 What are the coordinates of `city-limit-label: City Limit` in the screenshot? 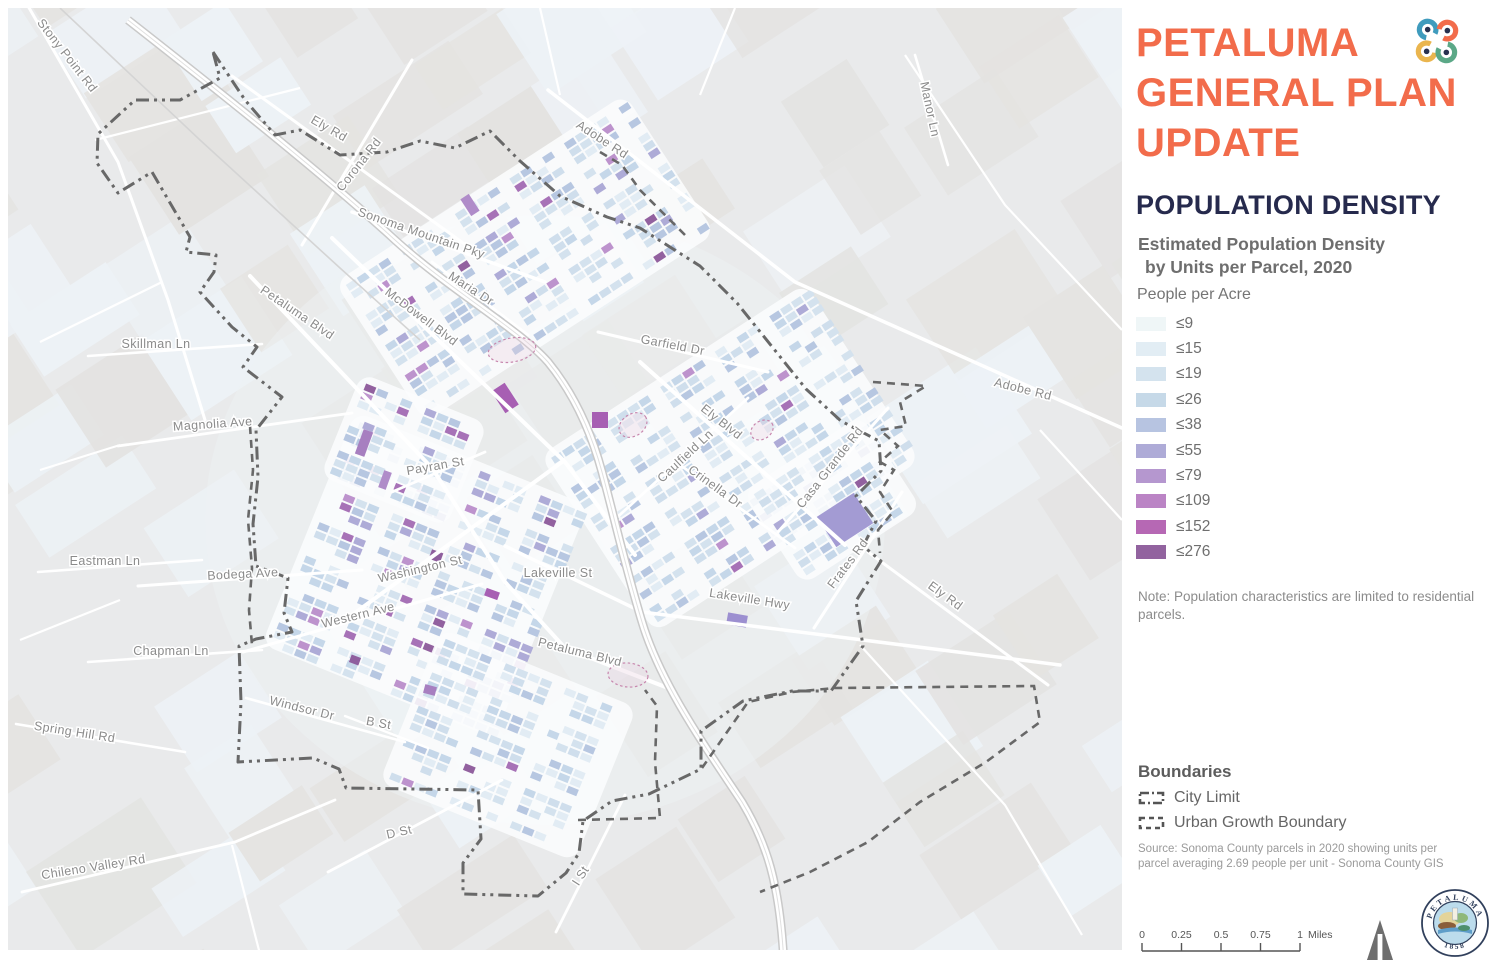 It's located at (1207, 797).